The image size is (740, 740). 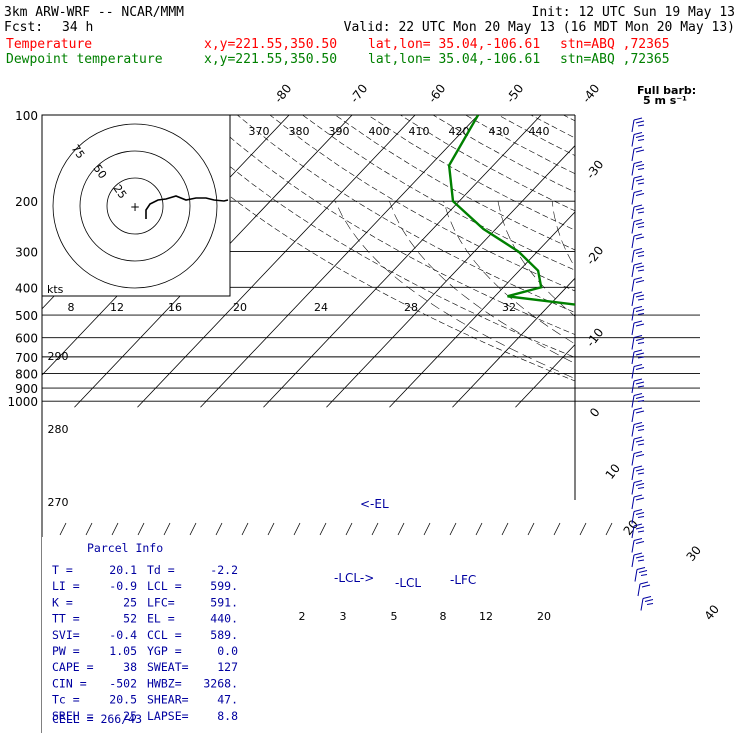 I want to click on parcel-value: 52, so click(x=130, y=619).